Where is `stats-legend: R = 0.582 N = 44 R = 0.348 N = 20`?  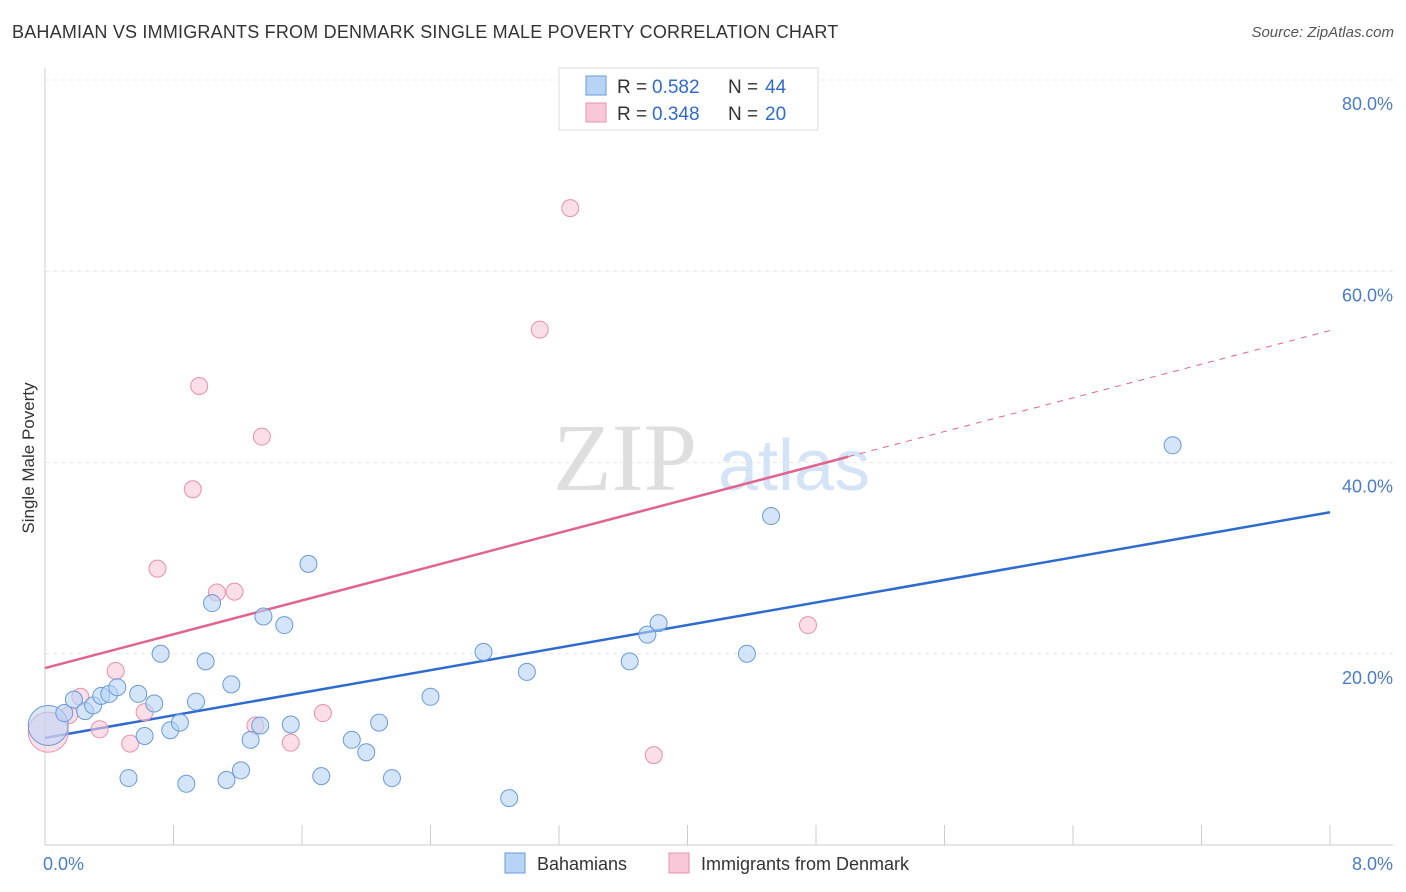
stats-legend: R = 0.582 N = 44 R = 0.348 N = 20 is located at coordinates (688, 99).